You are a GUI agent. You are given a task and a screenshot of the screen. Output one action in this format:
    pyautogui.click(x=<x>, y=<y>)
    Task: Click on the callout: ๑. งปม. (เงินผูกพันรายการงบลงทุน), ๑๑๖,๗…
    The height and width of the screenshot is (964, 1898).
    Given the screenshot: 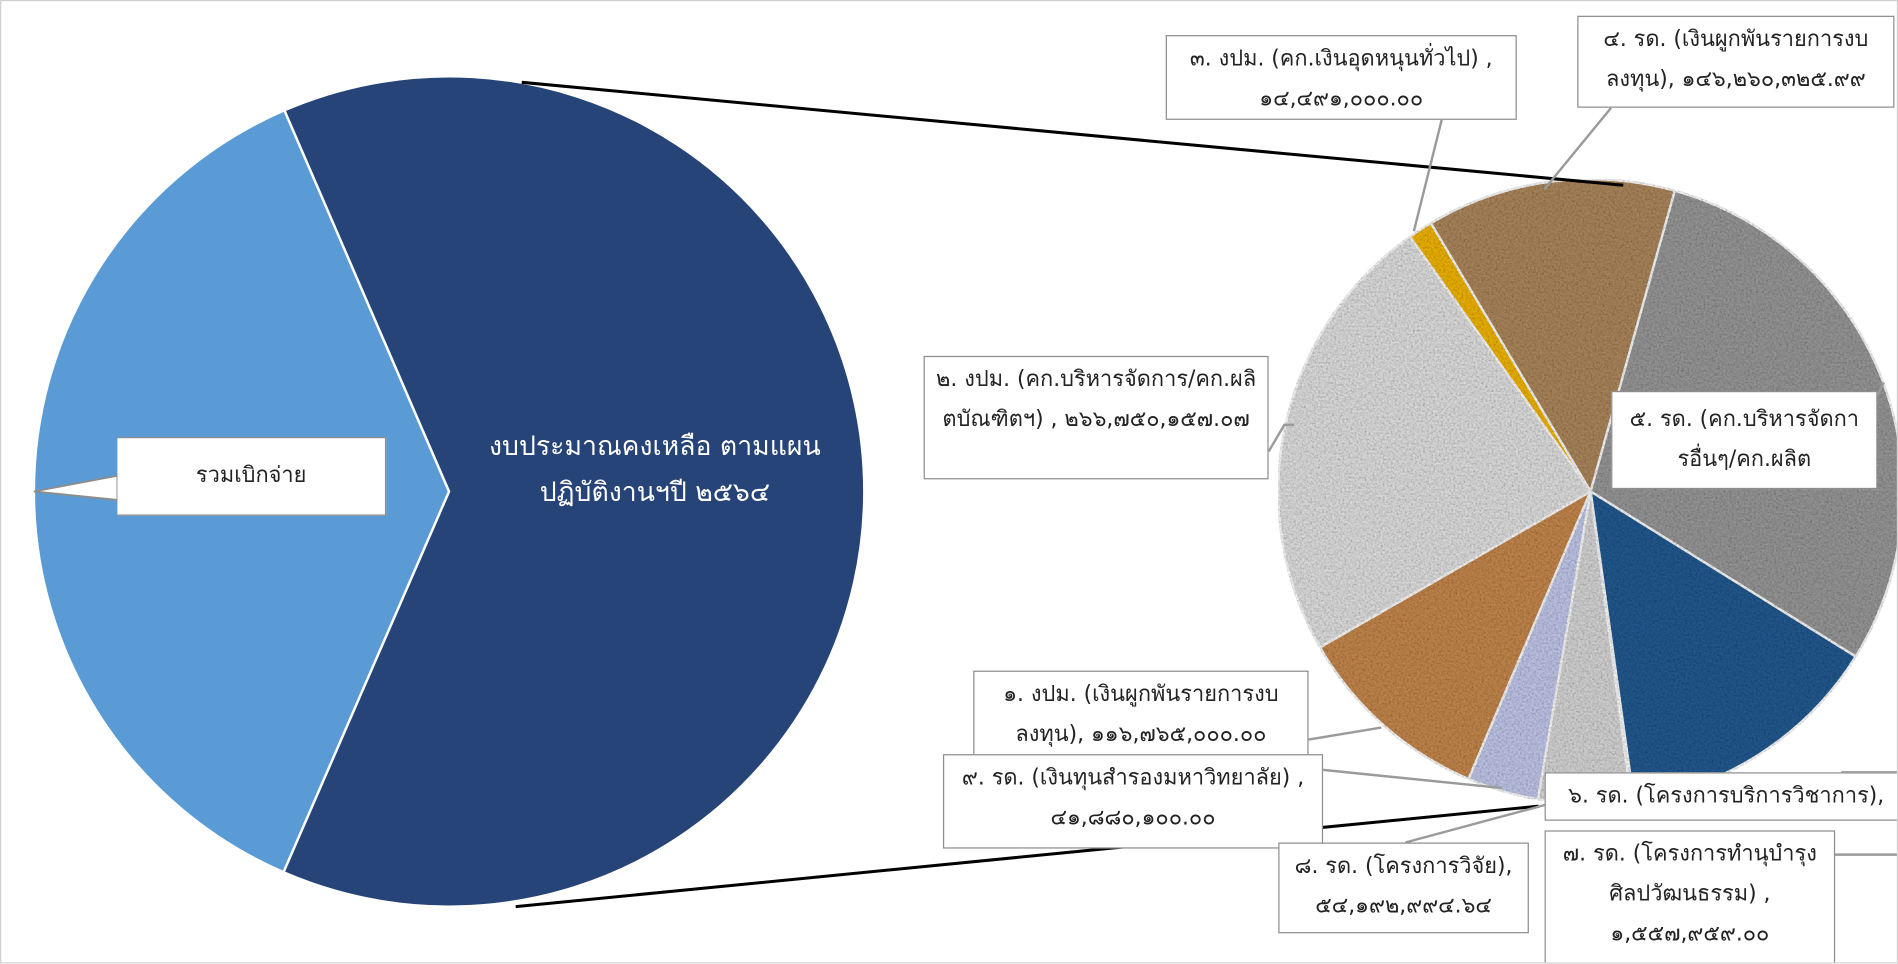 What is the action you would take?
    pyautogui.click(x=1141, y=719)
    